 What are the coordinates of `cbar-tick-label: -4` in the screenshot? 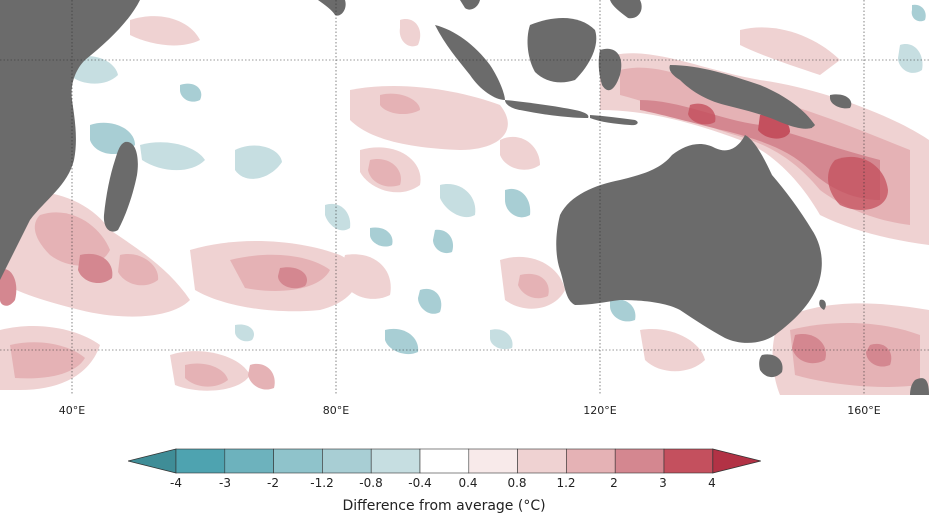 It's located at (176, 483).